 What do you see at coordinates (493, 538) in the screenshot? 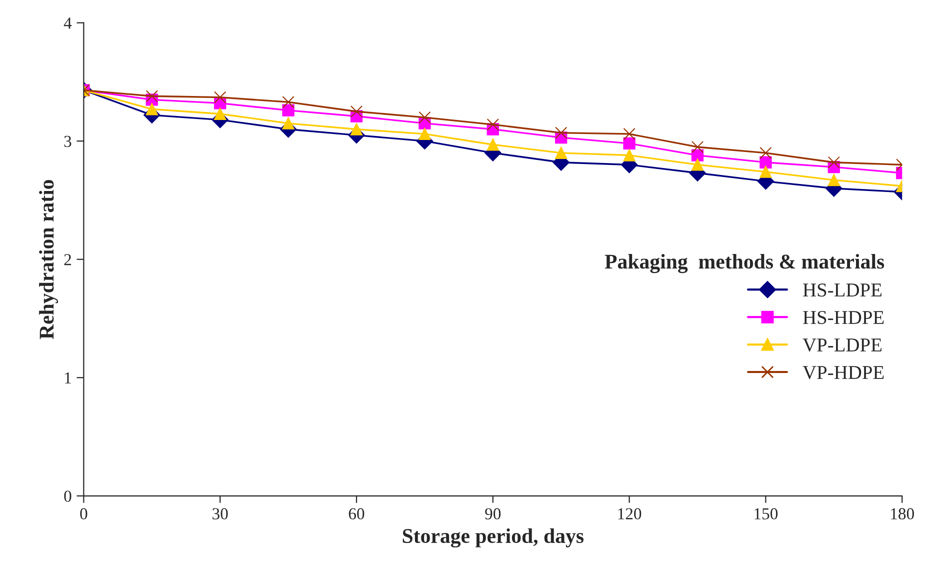
I see `x-axis-title: Storage period, days` at bounding box center [493, 538].